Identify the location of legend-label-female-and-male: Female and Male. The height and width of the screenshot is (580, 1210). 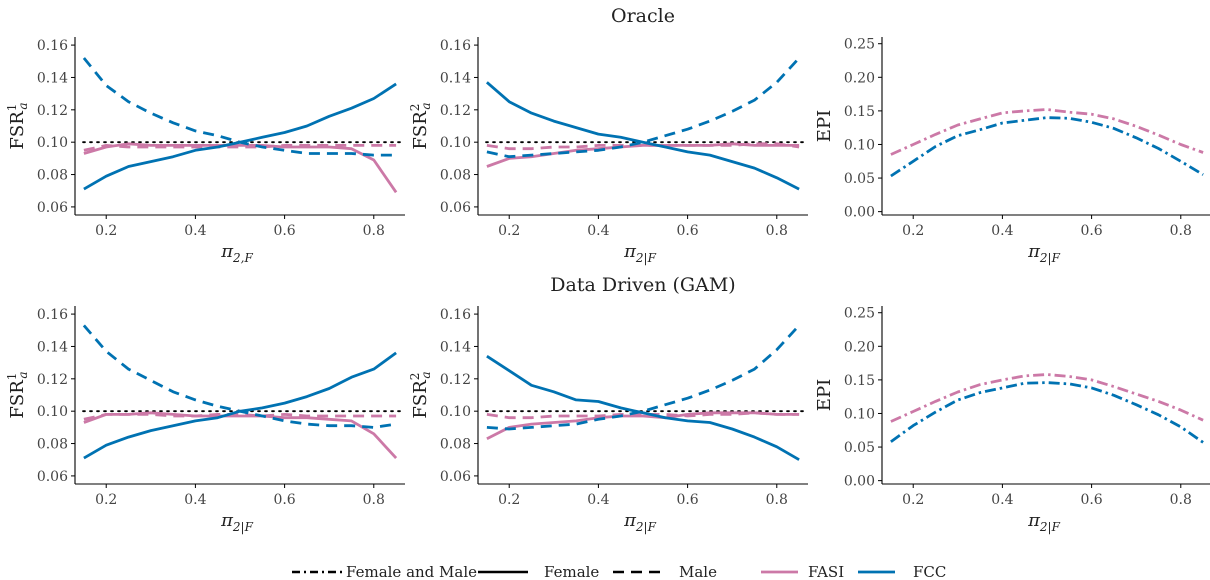
(411, 571).